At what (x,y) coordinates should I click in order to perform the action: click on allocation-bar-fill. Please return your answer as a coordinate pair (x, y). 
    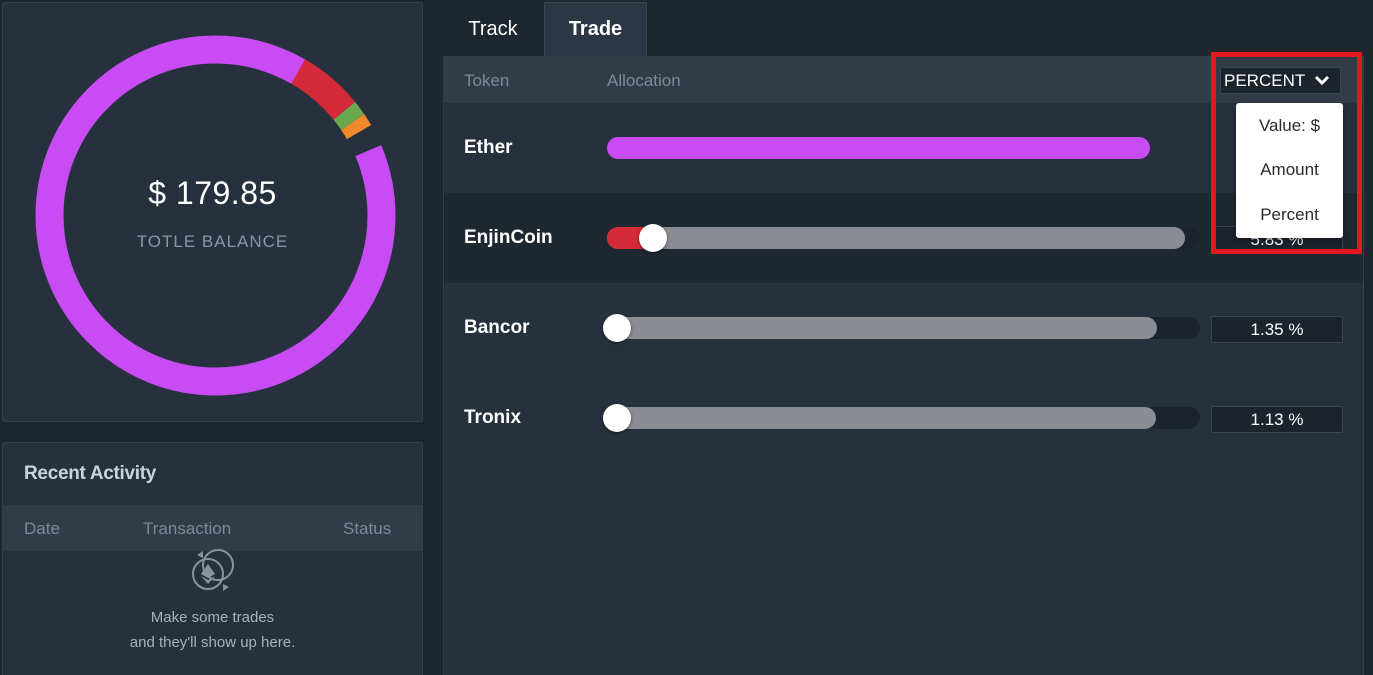
    Looking at the image, I should click on (878, 148).